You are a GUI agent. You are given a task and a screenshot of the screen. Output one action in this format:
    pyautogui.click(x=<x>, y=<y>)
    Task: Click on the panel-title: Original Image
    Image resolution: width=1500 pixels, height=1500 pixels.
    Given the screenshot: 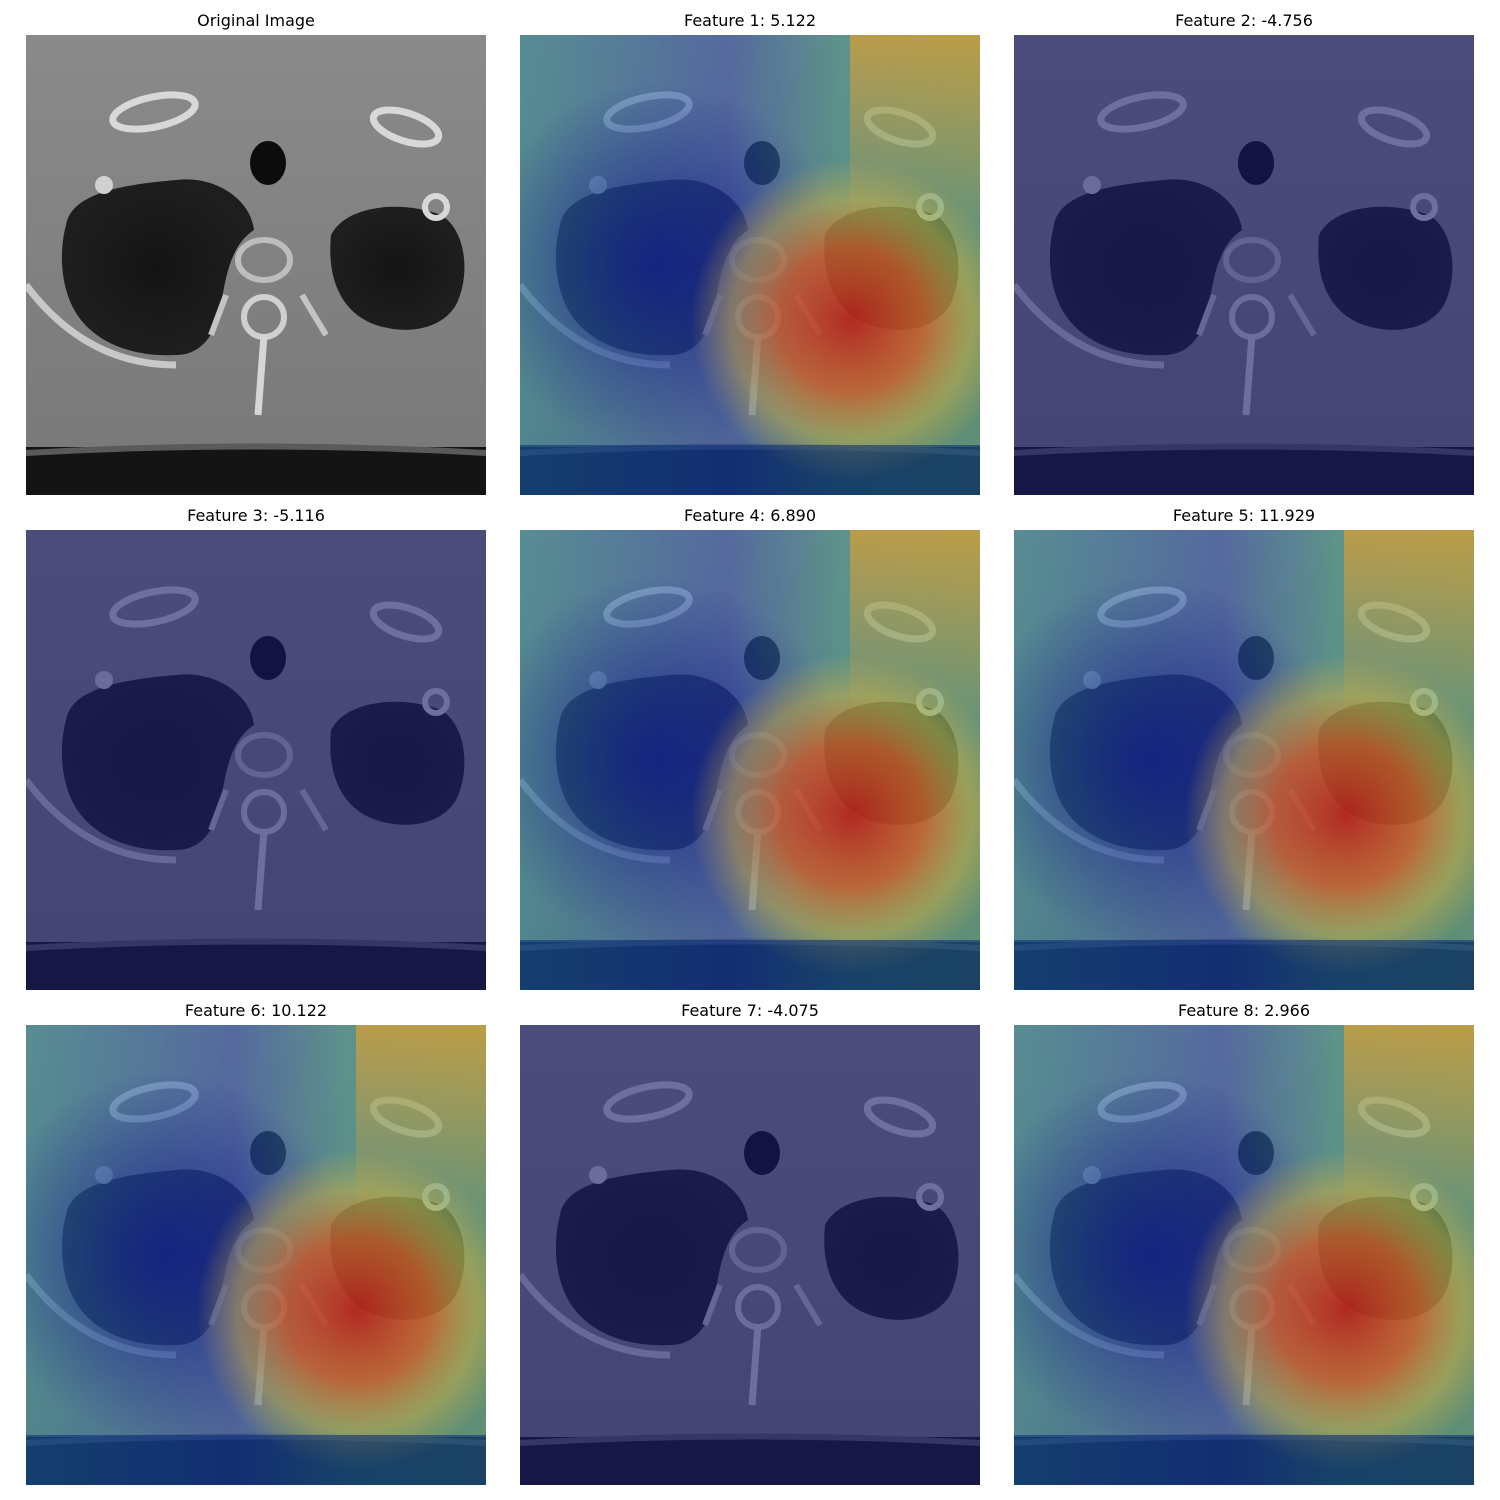 What is the action you would take?
    pyautogui.click(x=256, y=20)
    